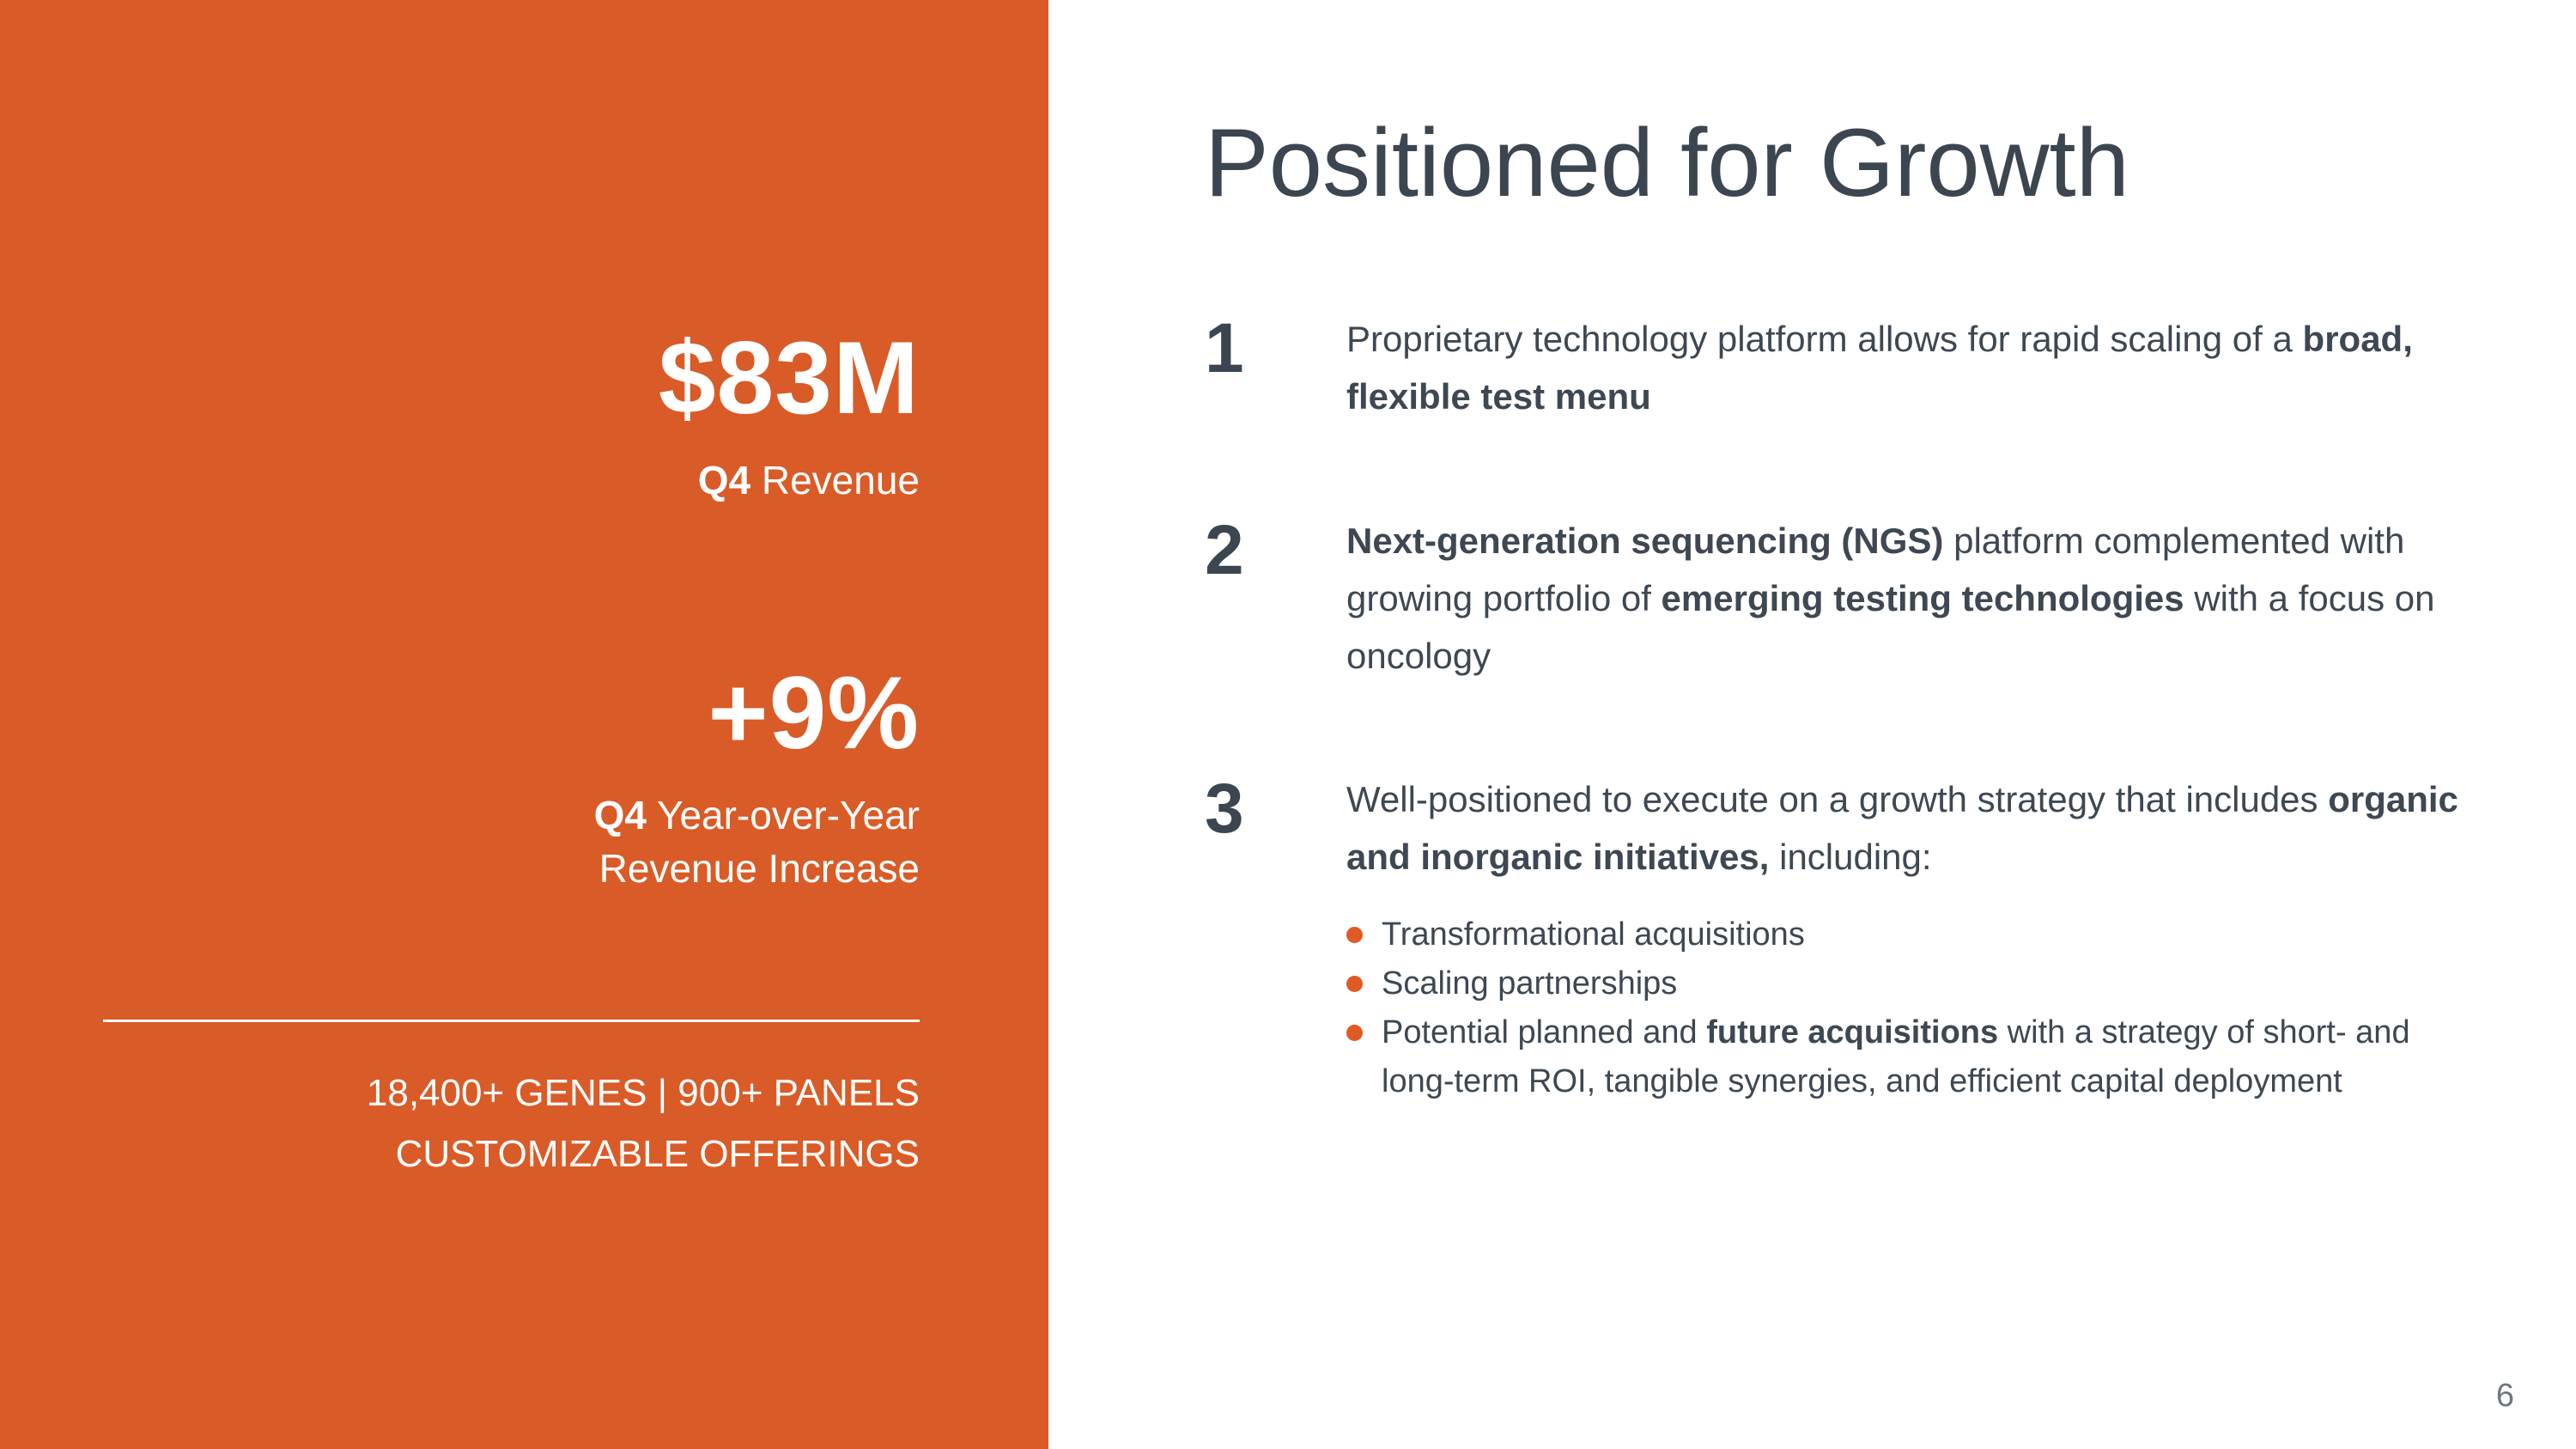 The width and height of the screenshot is (2576, 1449). What do you see at coordinates (1594, 934) in the screenshot?
I see `bullet-text-1: Transformational acquisitions` at bounding box center [1594, 934].